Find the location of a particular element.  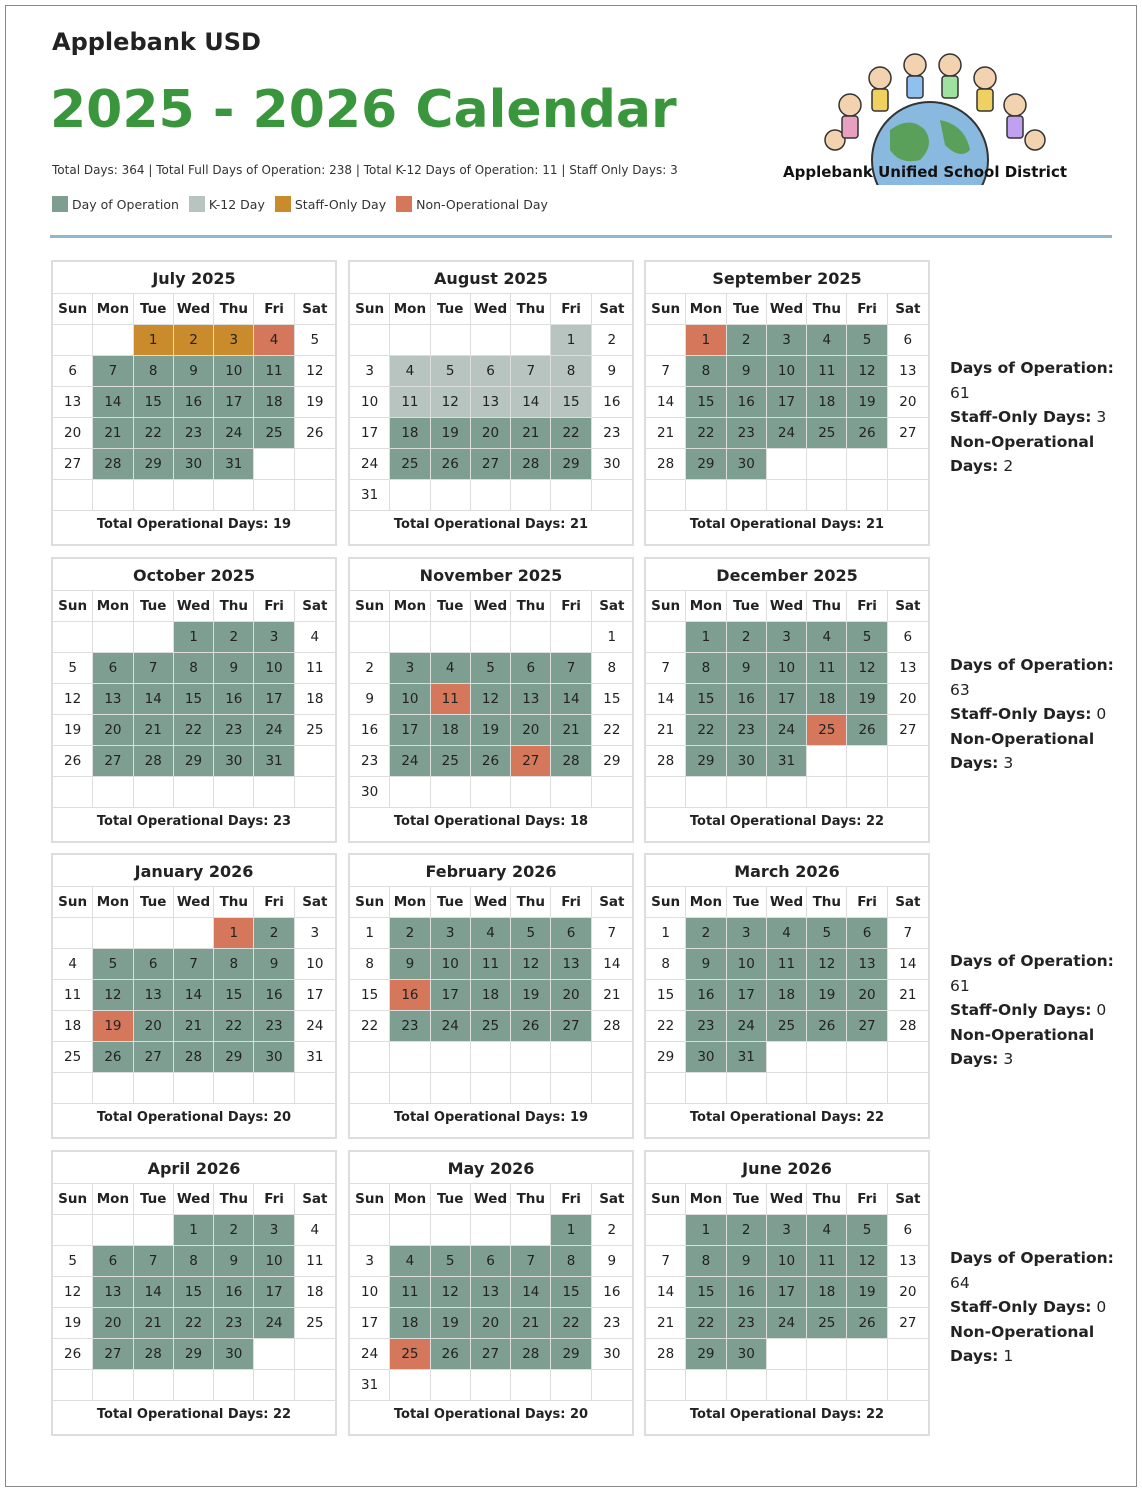

summary-value: 61 is located at coordinates (960, 985).